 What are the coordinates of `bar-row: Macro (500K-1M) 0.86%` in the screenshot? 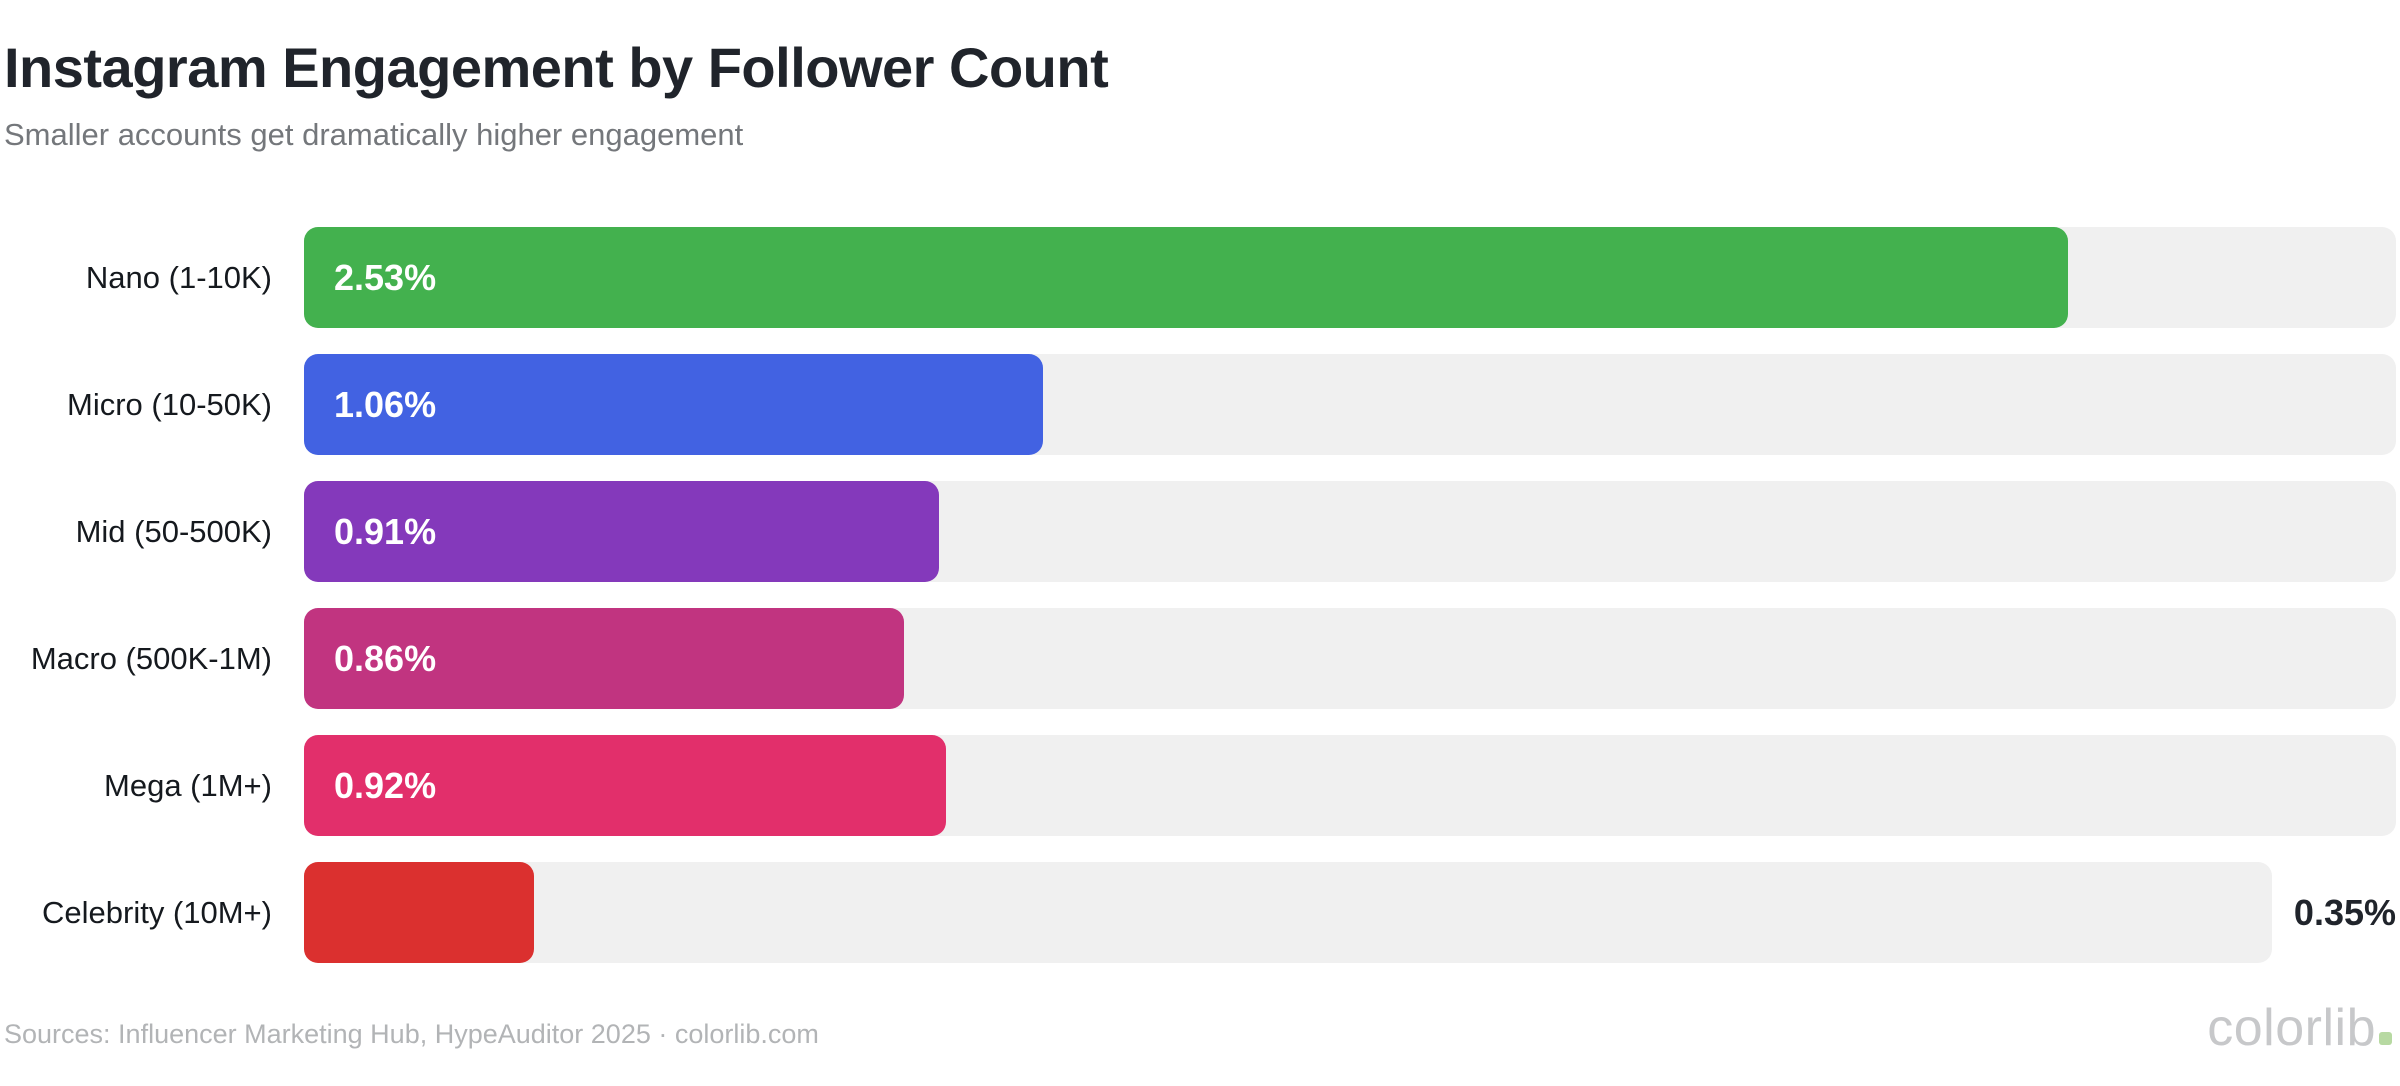 It's located at (1200, 659).